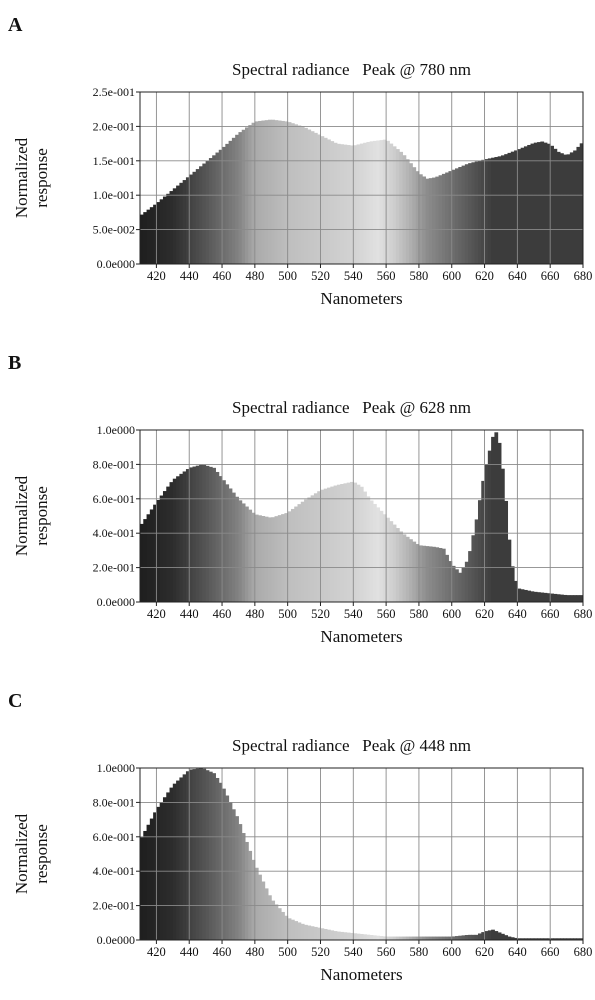 This screenshot has height=1000, width=595. Describe the element at coordinates (21, 515) in the screenshot. I see `y-axis-label: Normalized` at that location.